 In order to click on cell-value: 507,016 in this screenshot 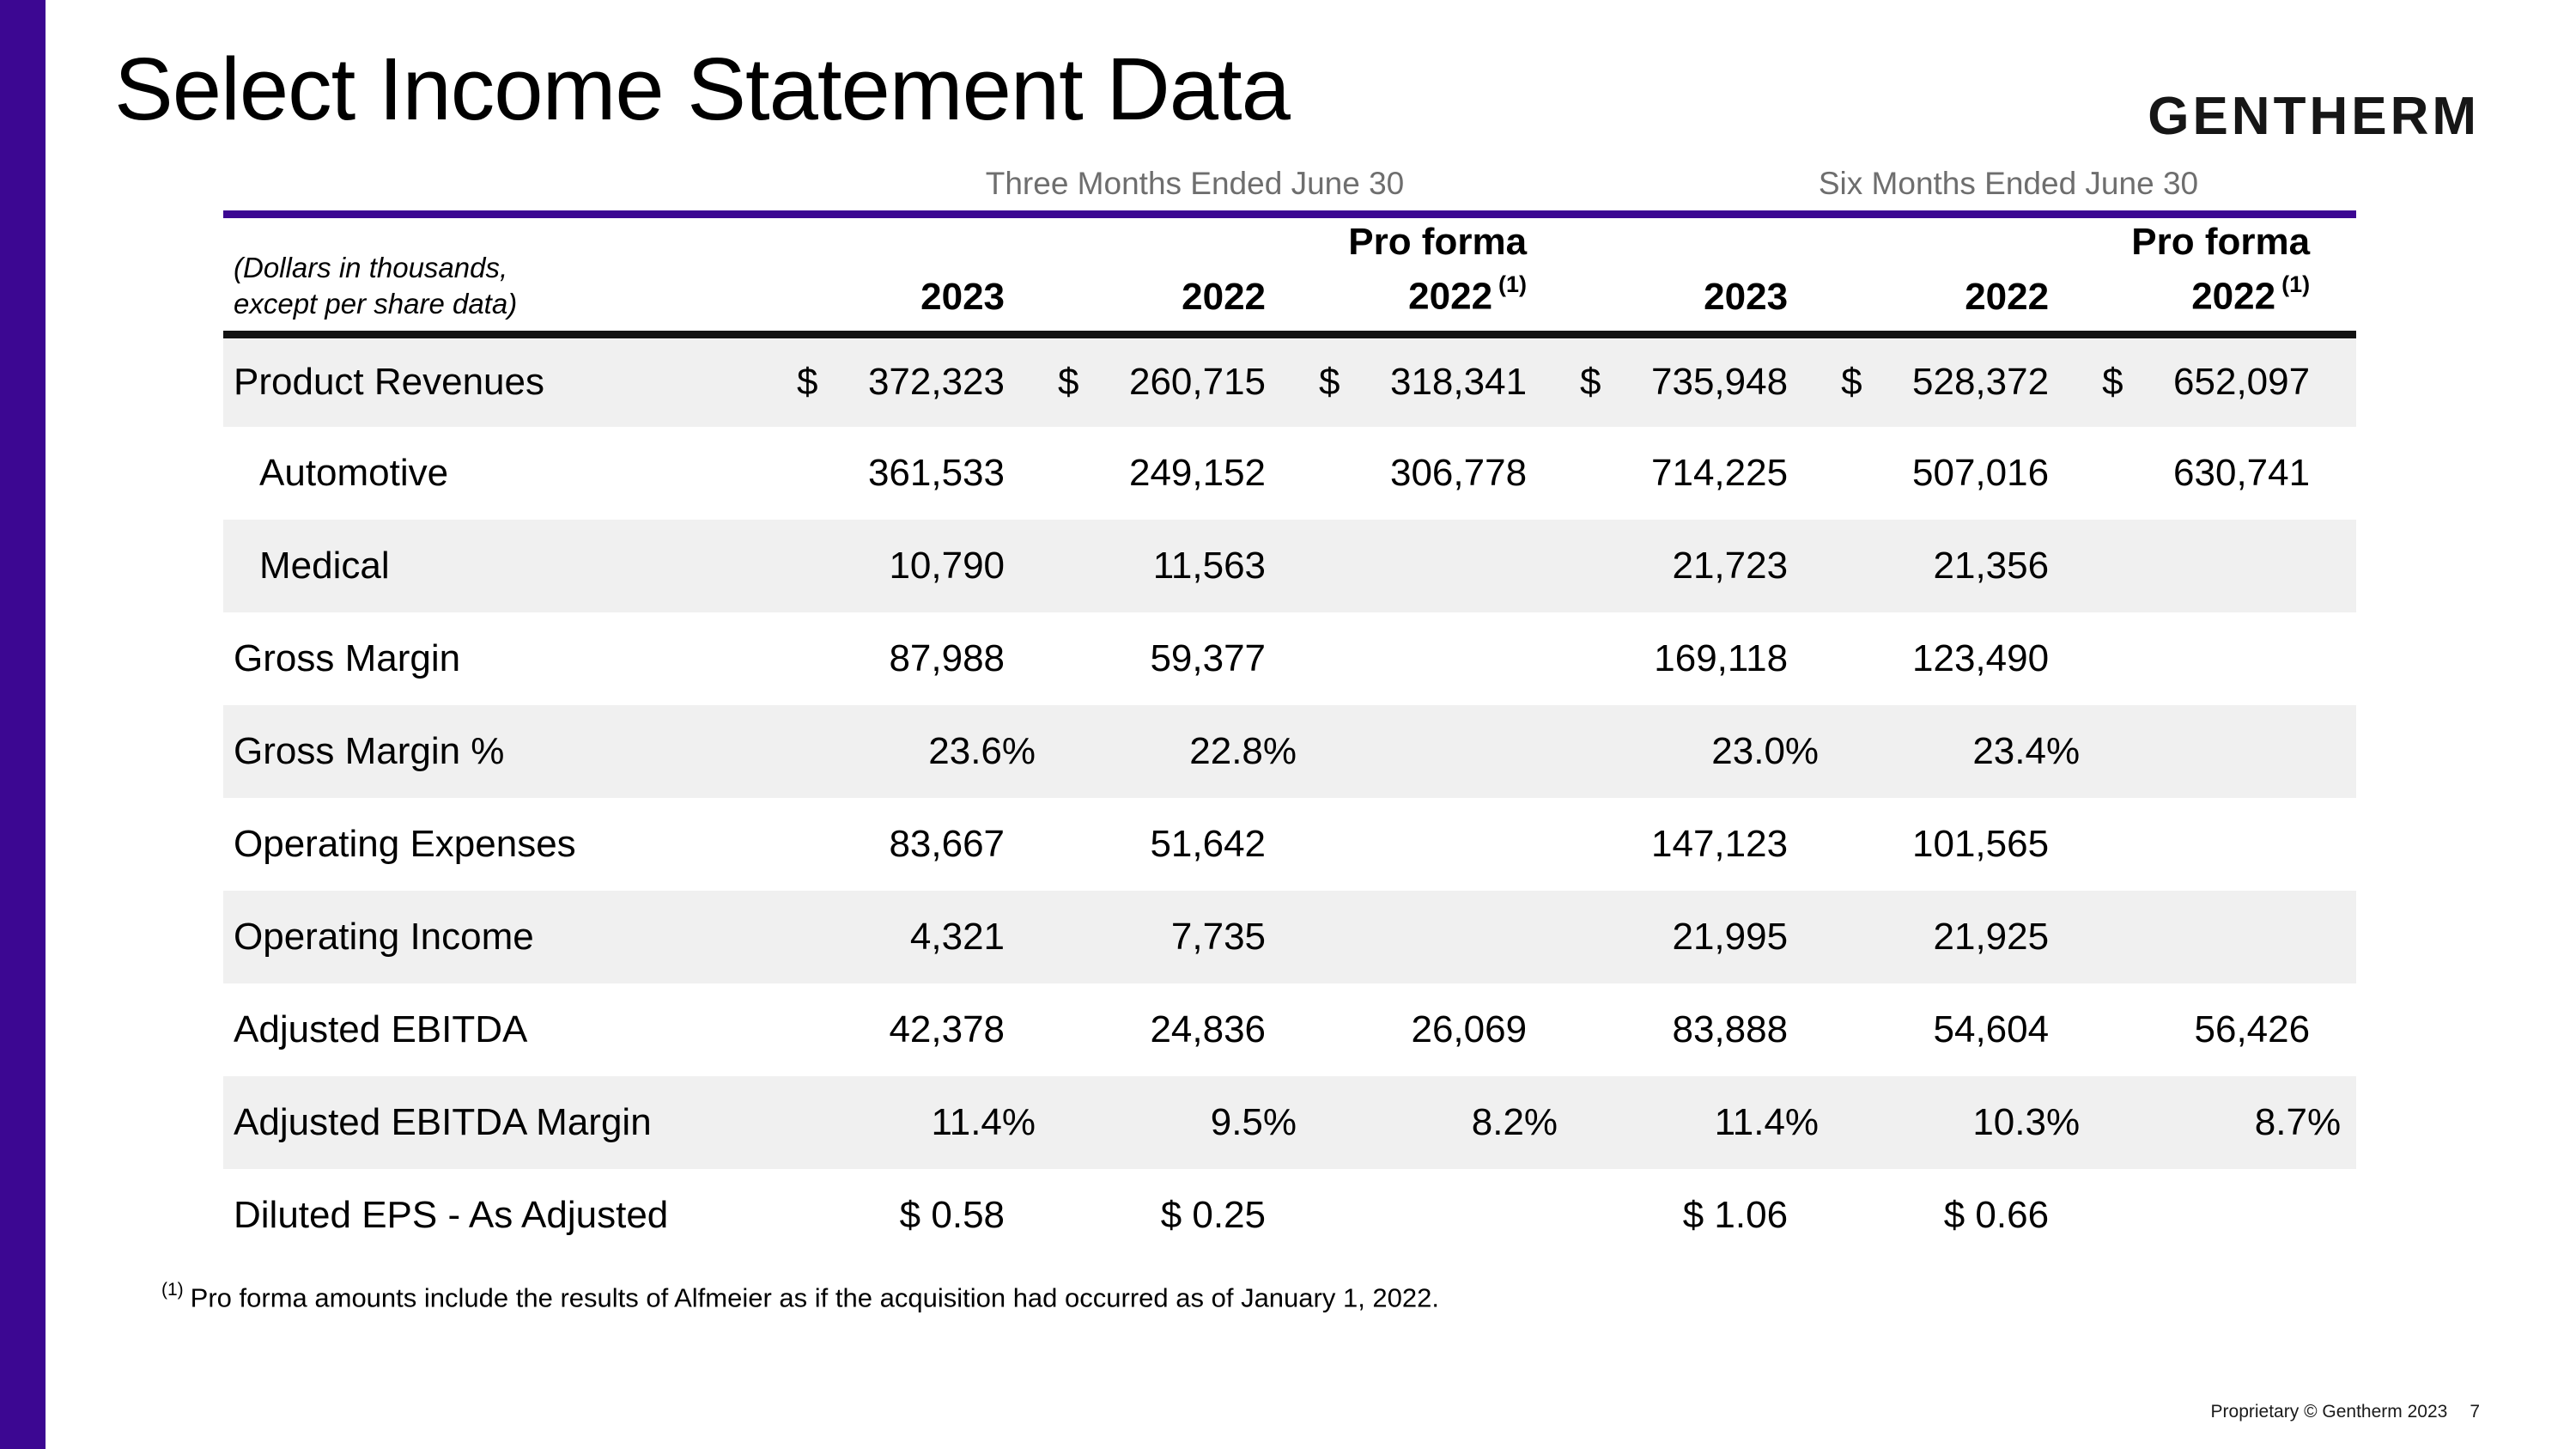, I will do `click(1981, 473)`.